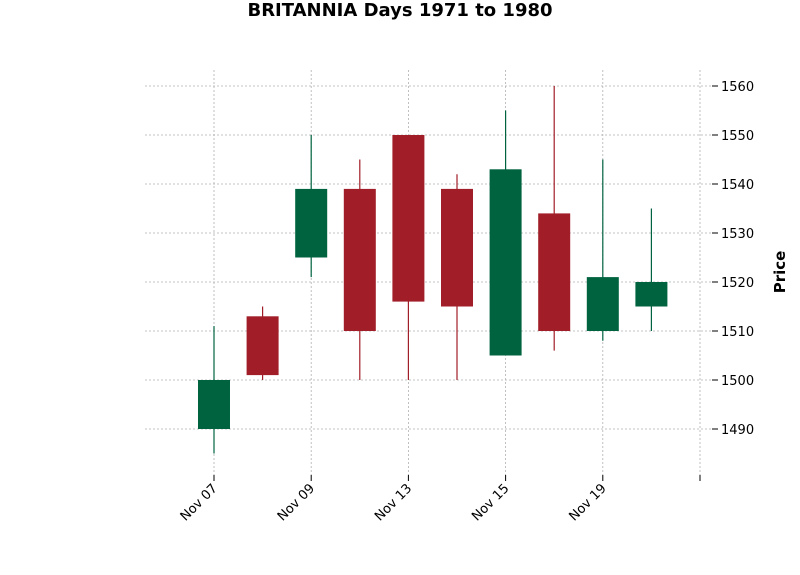  What do you see at coordinates (393, 502) in the screenshot?
I see `x-tick-label: Nov 13` at bounding box center [393, 502].